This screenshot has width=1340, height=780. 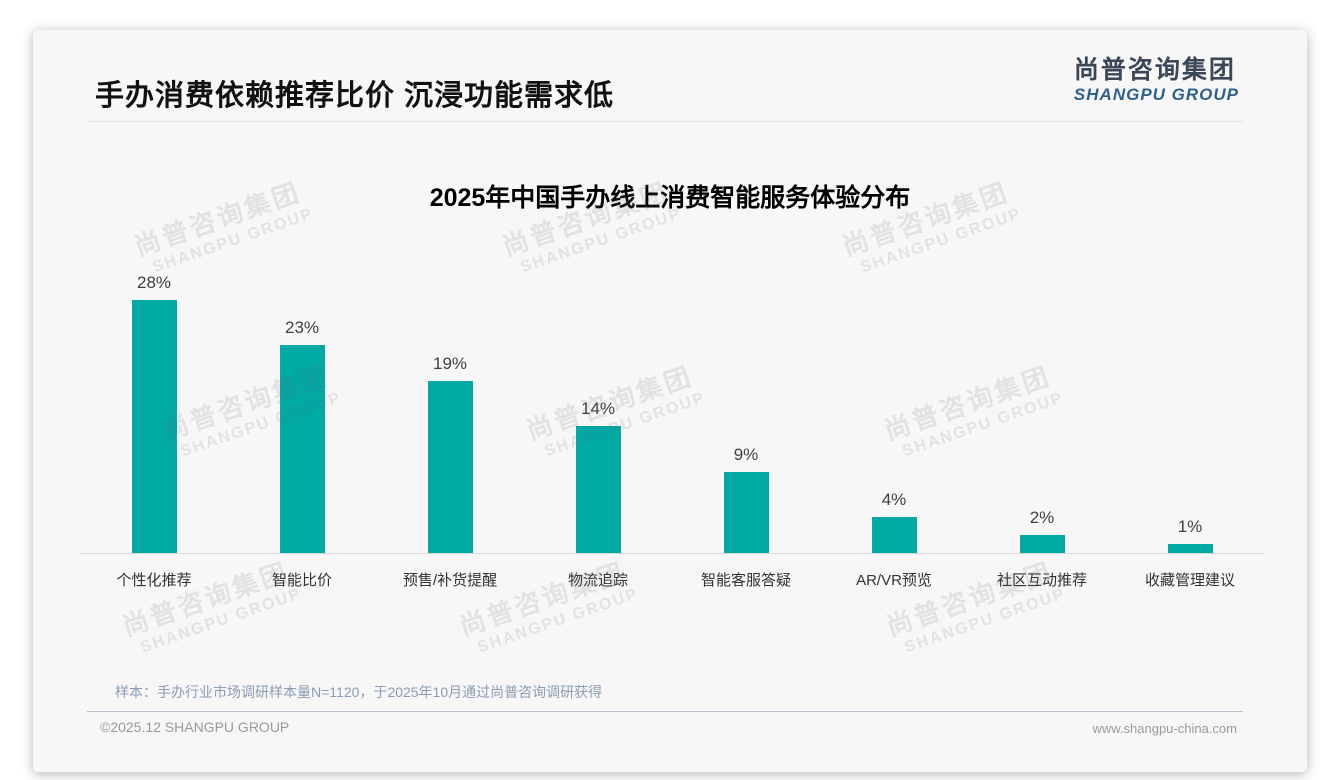 What do you see at coordinates (1042, 530) in the screenshot?
I see `bar-column: 2%` at bounding box center [1042, 530].